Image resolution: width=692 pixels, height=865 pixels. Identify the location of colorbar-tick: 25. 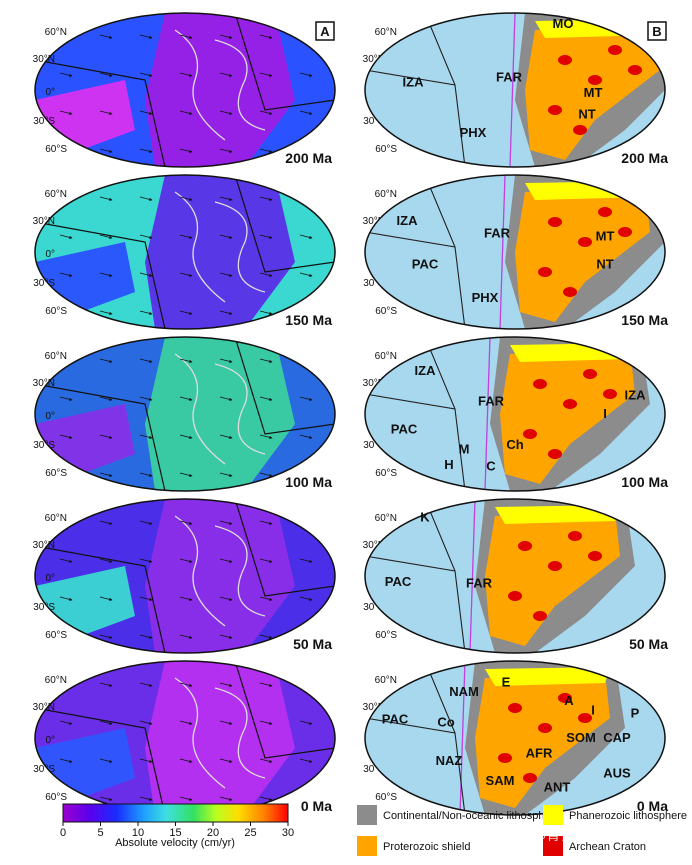
(250, 833).